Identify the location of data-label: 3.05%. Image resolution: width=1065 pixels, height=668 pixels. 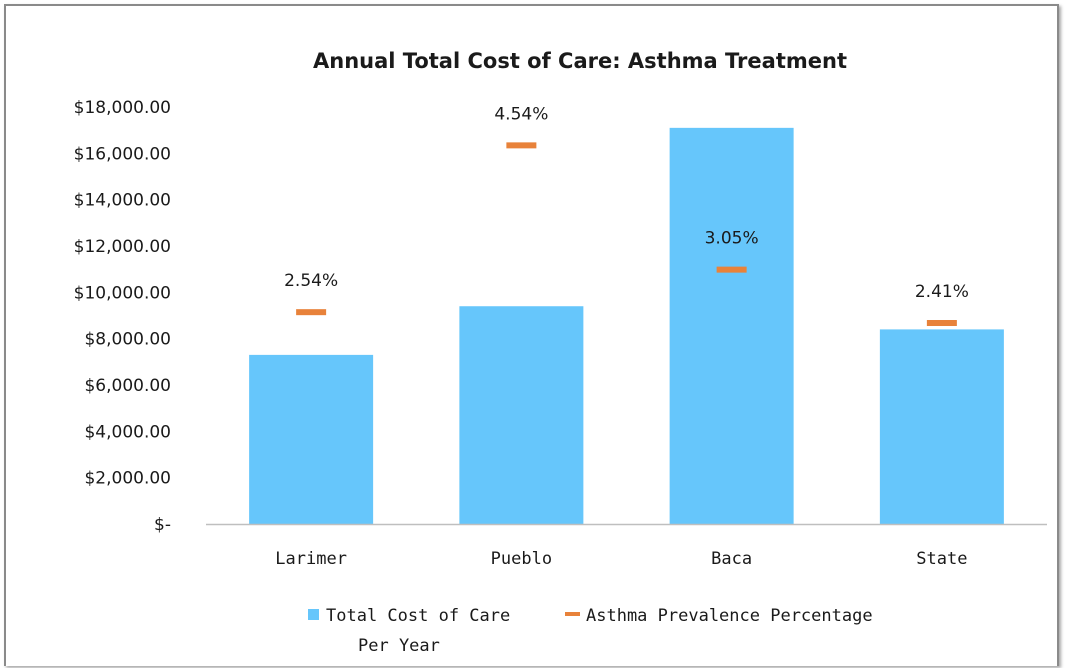
(732, 239).